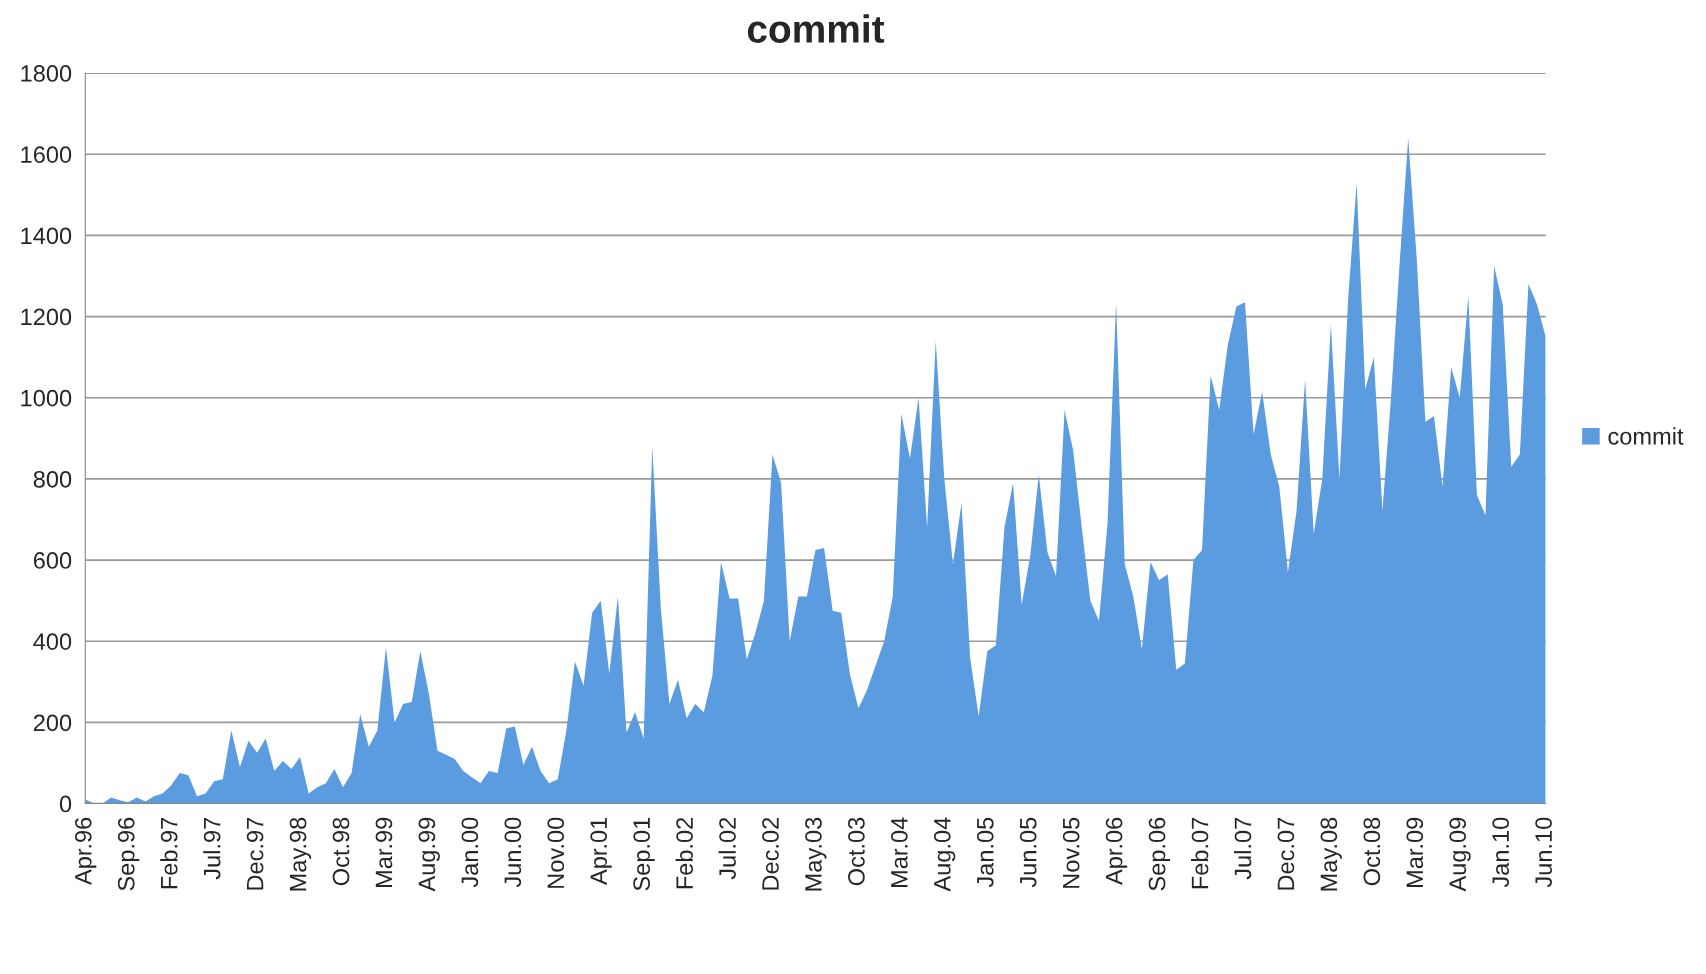 The height and width of the screenshot is (974, 1706). I want to click on x-tick-label: Dec.07, so click(1286, 853).